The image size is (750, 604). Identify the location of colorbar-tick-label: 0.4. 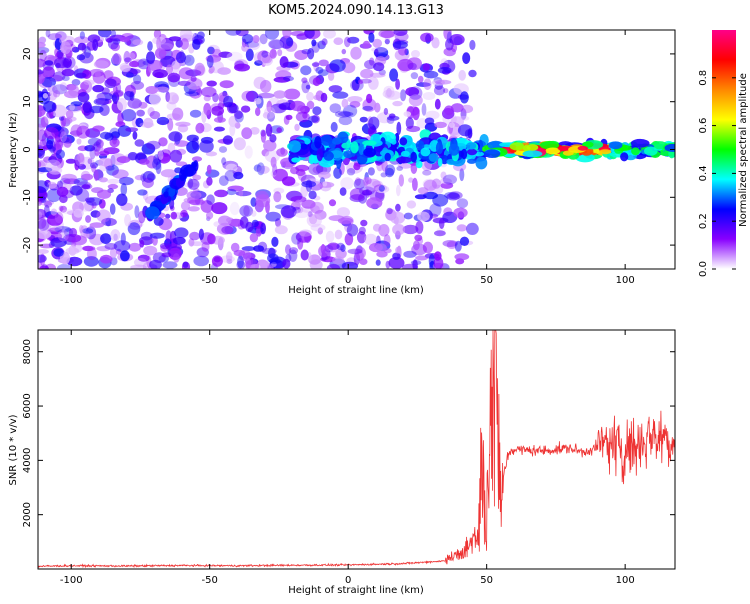
(703, 173).